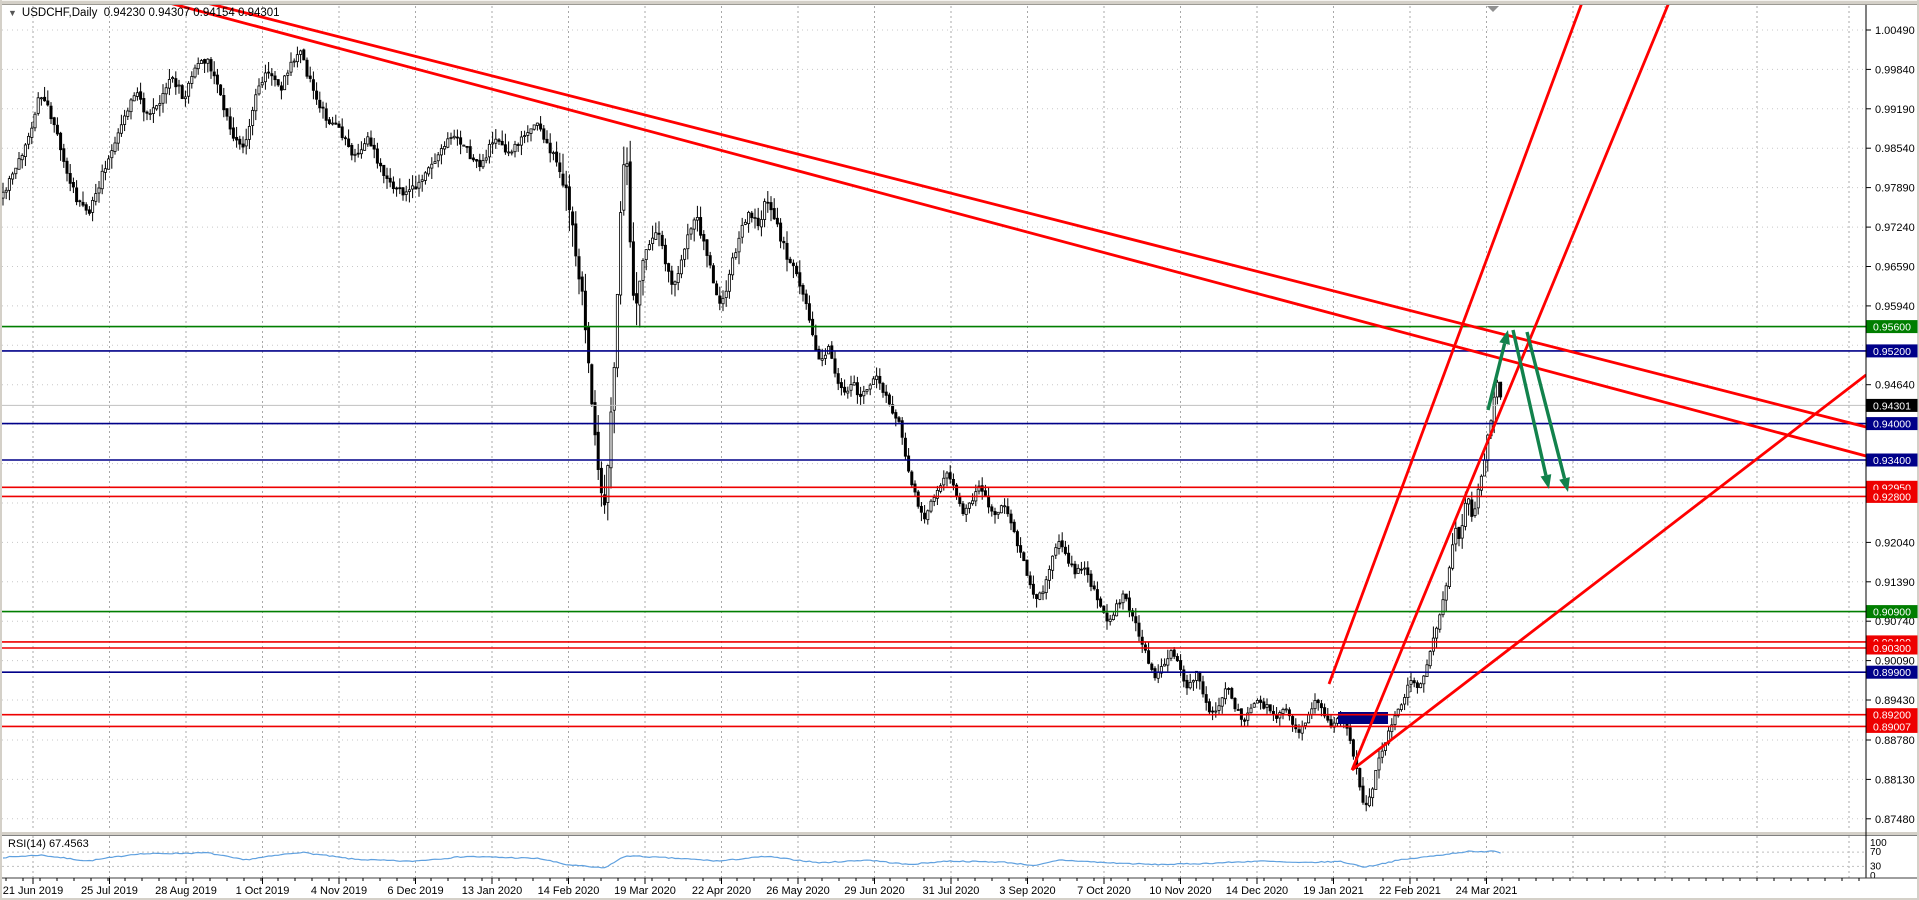  What do you see at coordinates (1895, 386) in the screenshot?
I see `price-tick-label: 0.94640` at bounding box center [1895, 386].